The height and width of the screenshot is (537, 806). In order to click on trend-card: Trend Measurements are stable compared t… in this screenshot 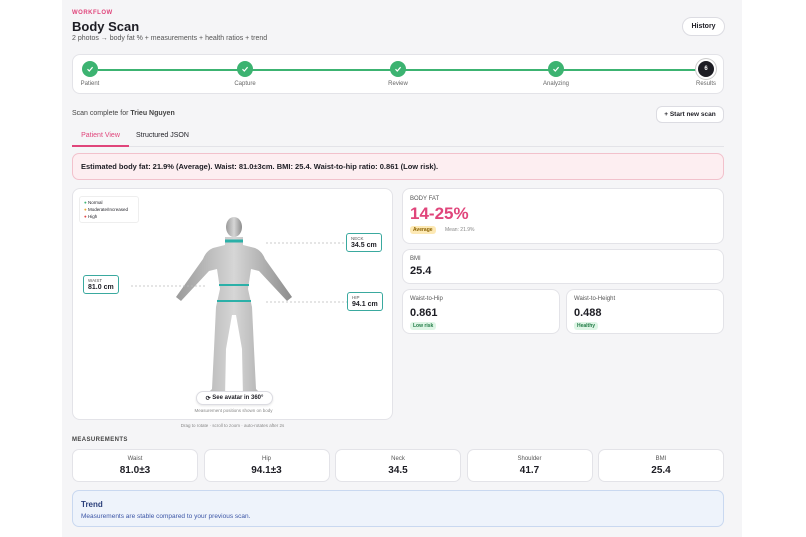, I will do `click(398, 508)`.